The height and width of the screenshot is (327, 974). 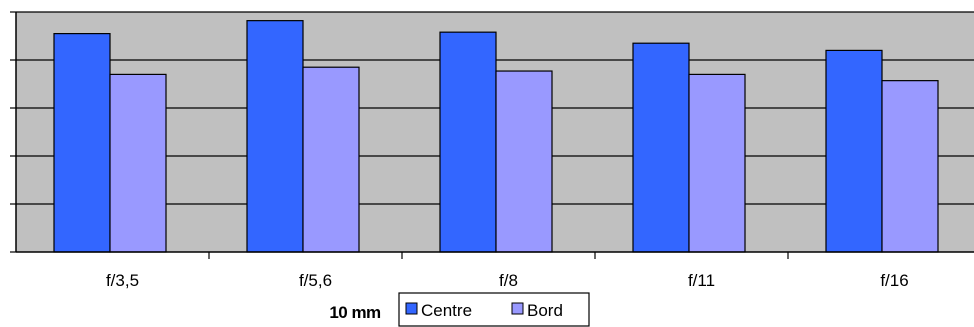 I want to click on x-tick-label: f/16, so click(x=894, y=280).